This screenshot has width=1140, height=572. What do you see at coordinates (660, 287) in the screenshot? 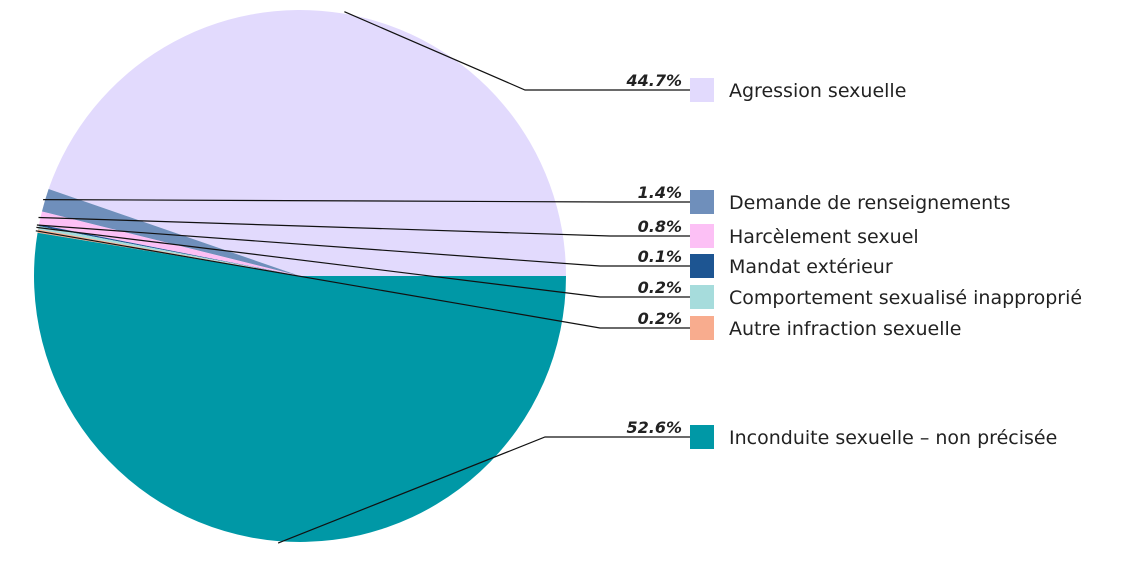
I see `data-label-comportement-sexualise-inapproprie: 0.2%` at bounding box center [660, 287].